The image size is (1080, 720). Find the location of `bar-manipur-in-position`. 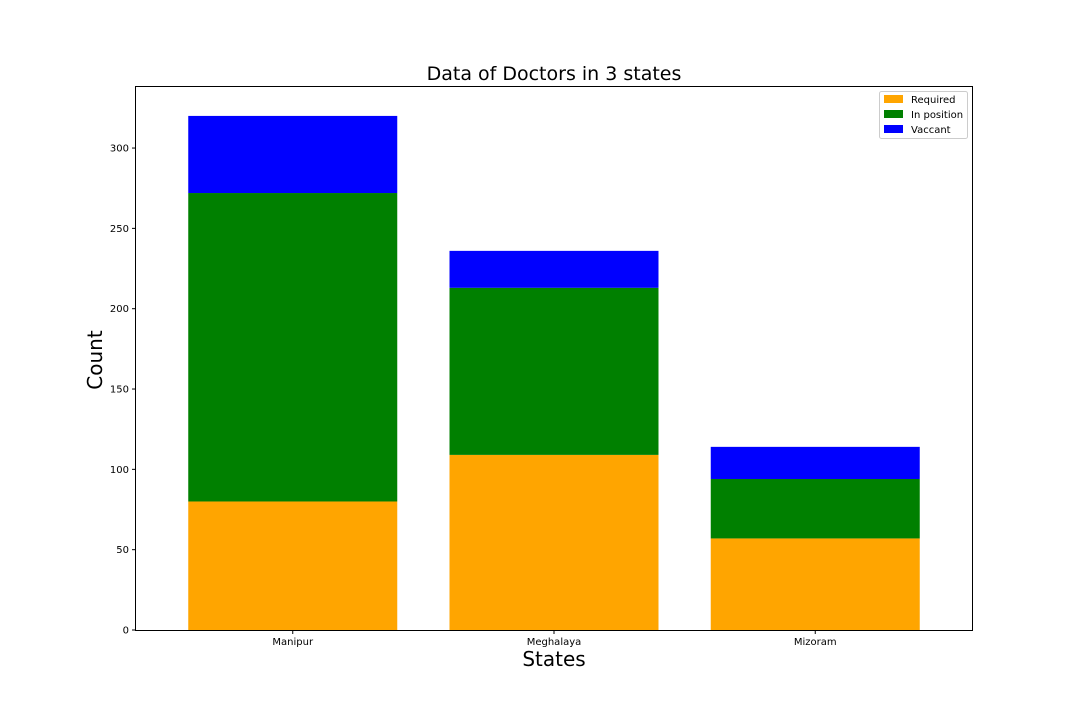

bar-manipur-in-position is located at coordinates (293, 347).